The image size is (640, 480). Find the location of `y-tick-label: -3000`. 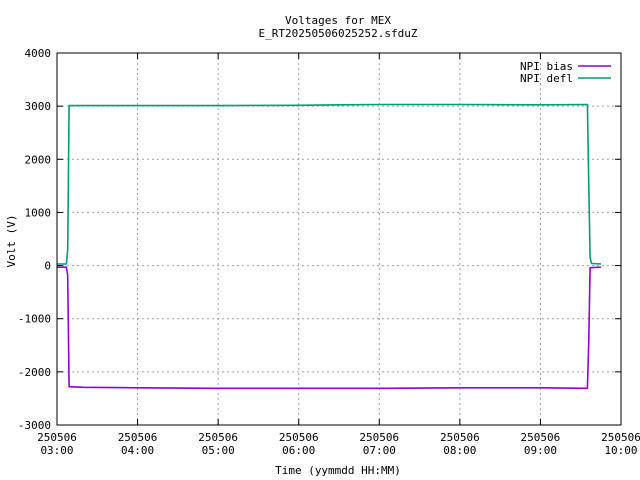

y-tick-label: -3000 is located at coordinates (34, 425).